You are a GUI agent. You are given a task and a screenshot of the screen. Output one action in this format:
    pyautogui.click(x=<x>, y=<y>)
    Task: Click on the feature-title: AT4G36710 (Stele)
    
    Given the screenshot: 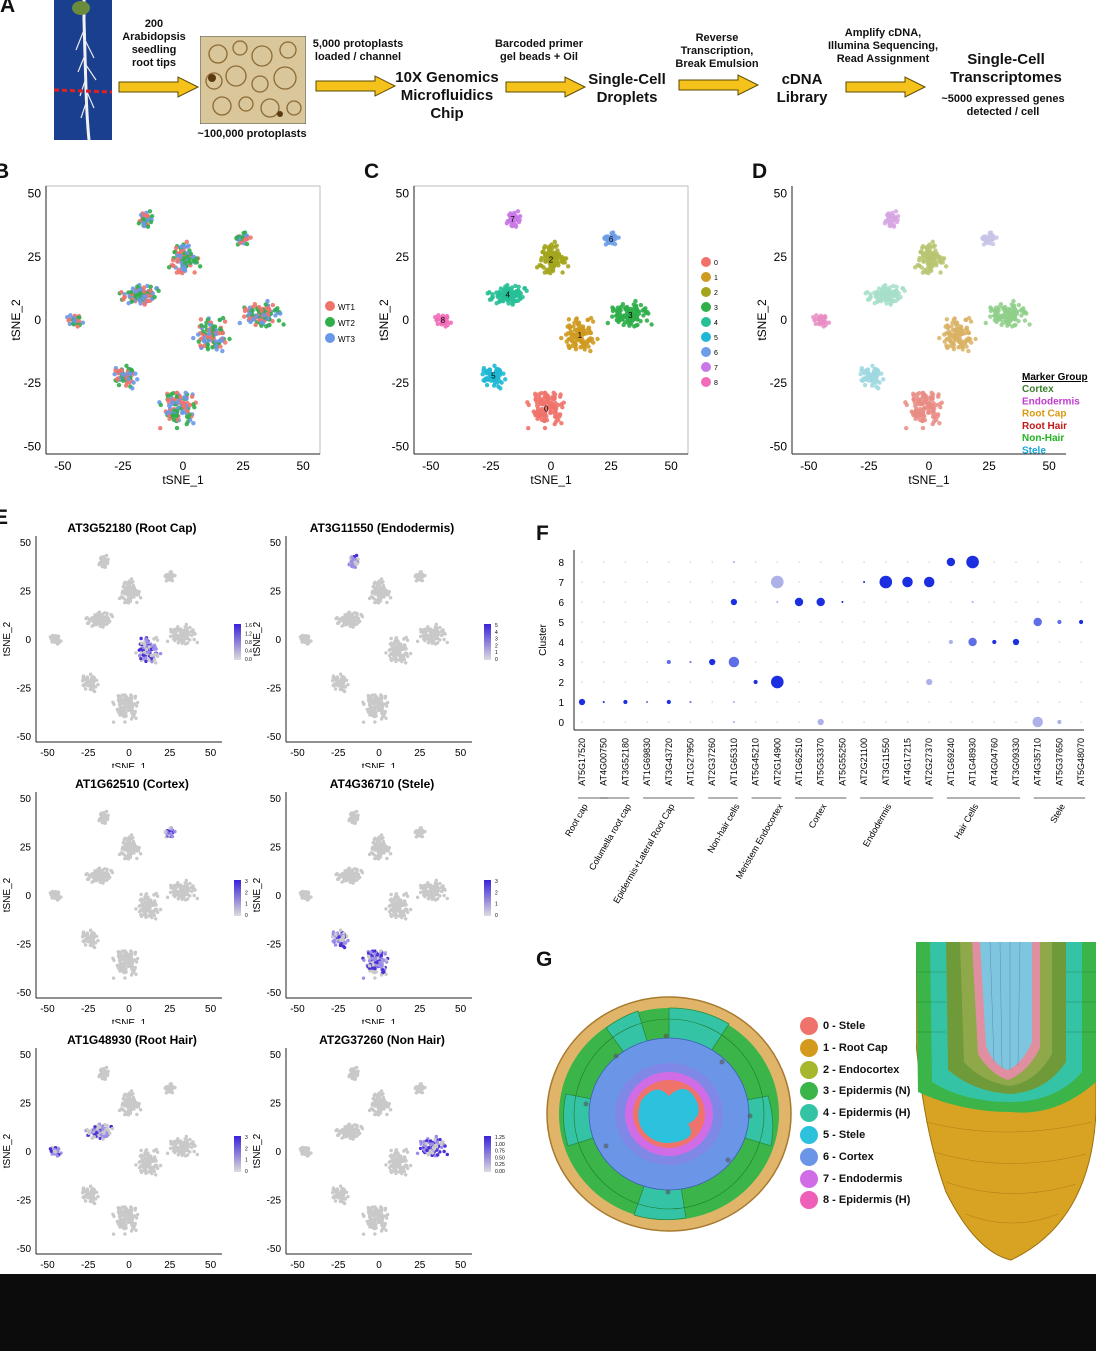 What is the action you would take?
    pyautogui.click(x=382, y=784)
    